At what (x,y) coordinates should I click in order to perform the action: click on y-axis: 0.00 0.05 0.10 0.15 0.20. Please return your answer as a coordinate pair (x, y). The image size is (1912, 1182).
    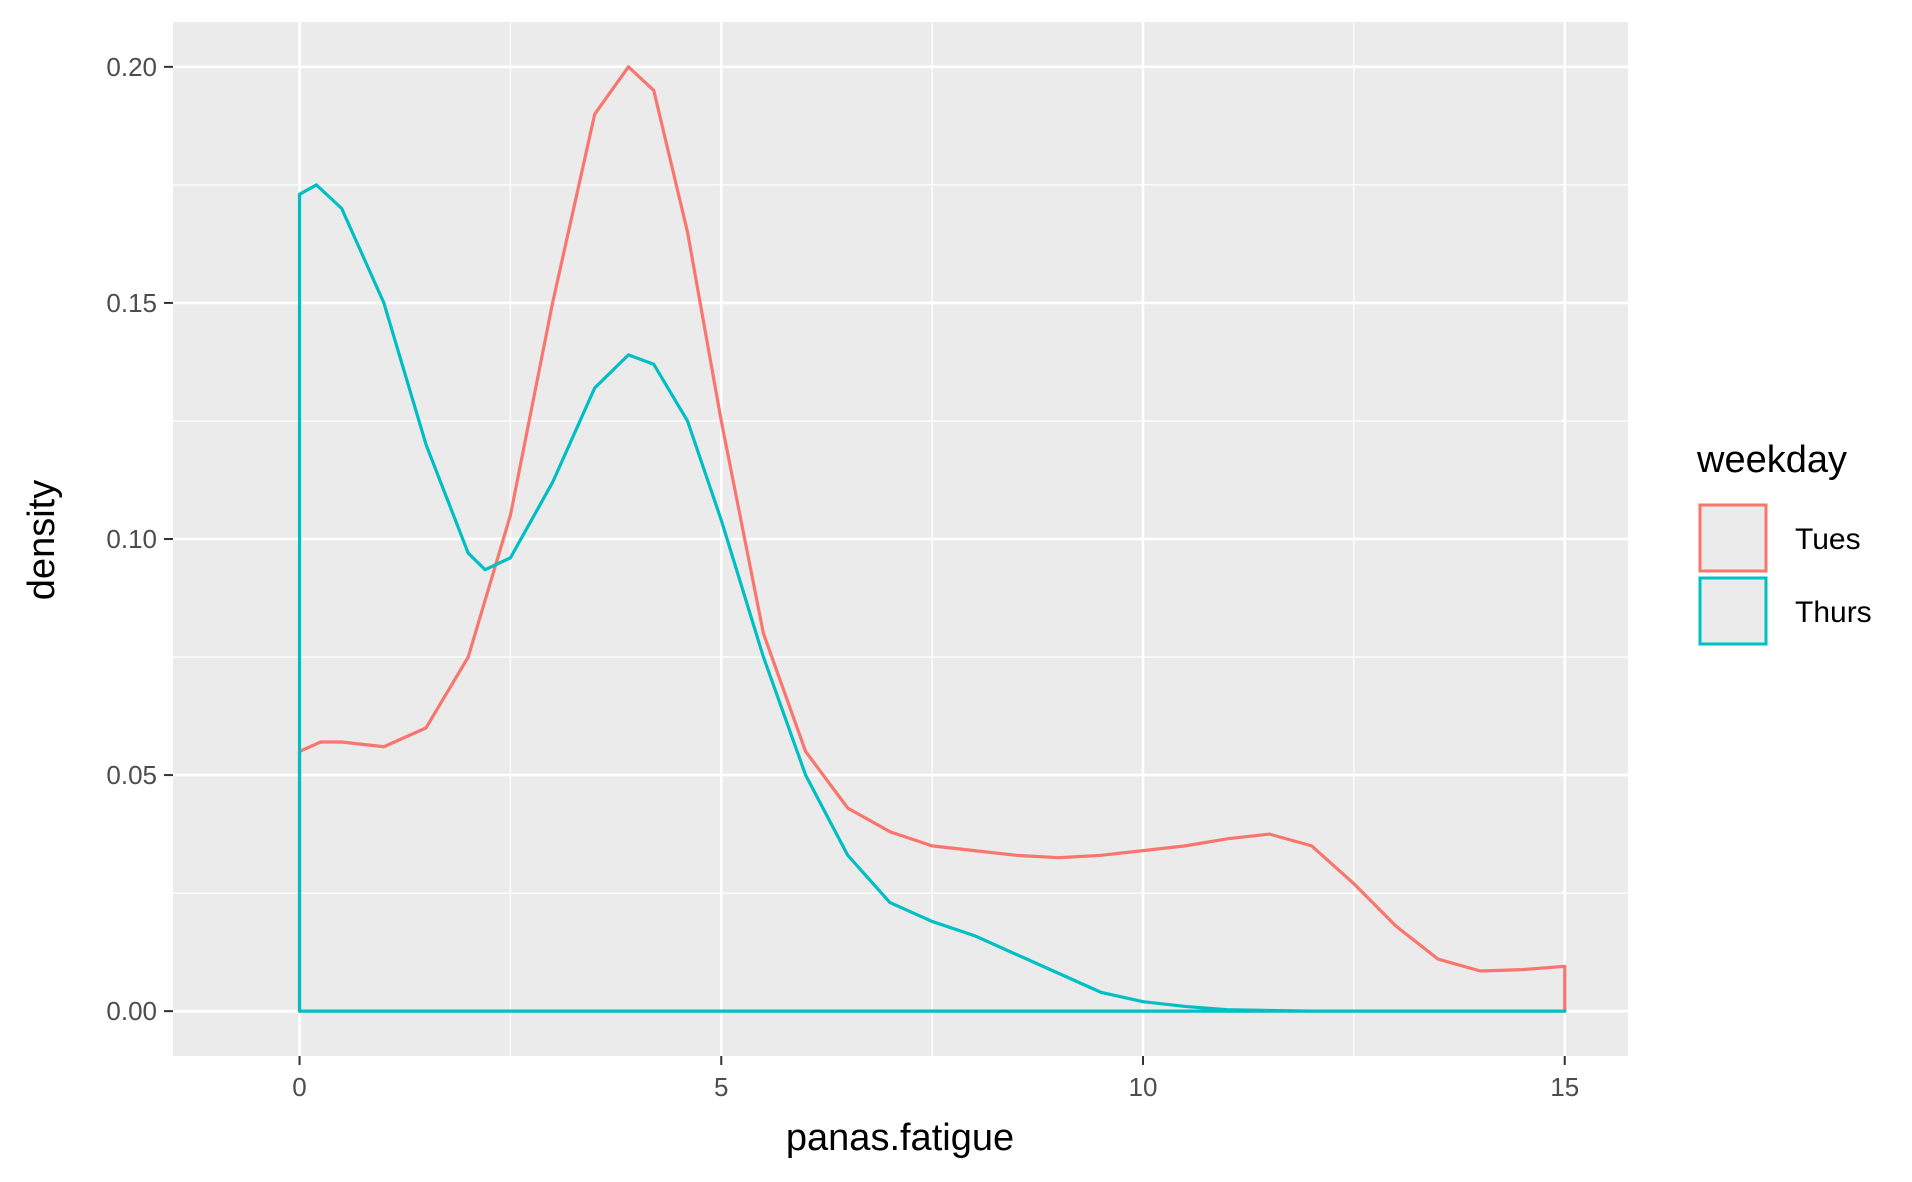
    Looking at the image, I should click on (139, 539).